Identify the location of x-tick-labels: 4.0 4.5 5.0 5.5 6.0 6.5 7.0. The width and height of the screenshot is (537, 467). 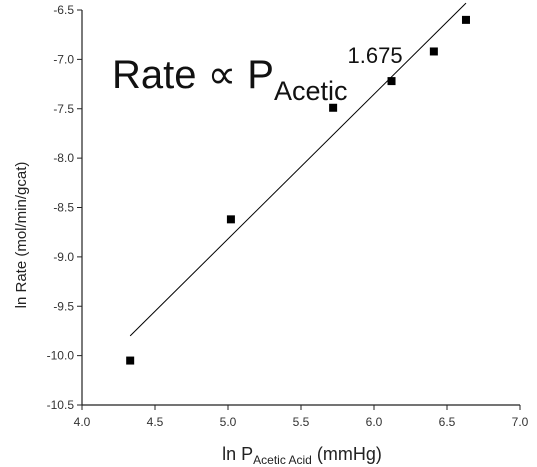
(301, 417).